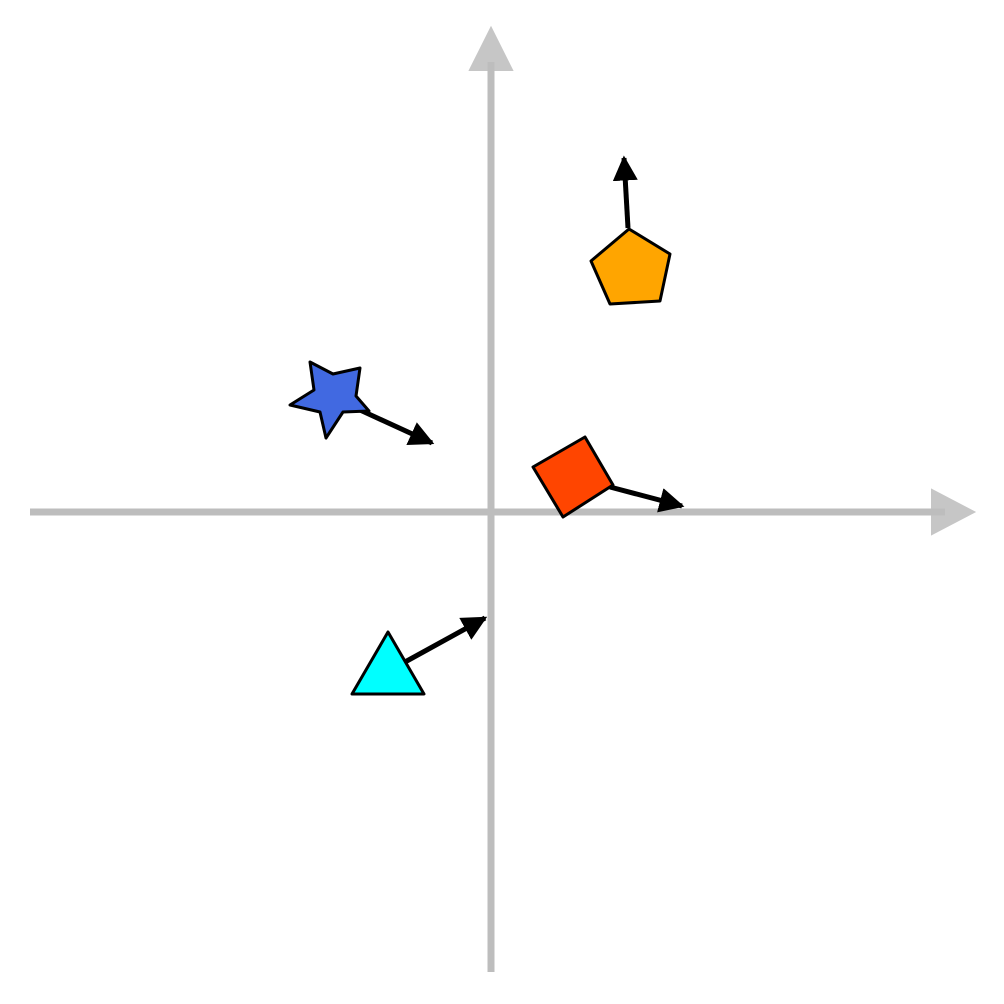 This screenshot has height=1004, width=1004. I want to click on pentagon-vector-arrow, so click(625, 192).